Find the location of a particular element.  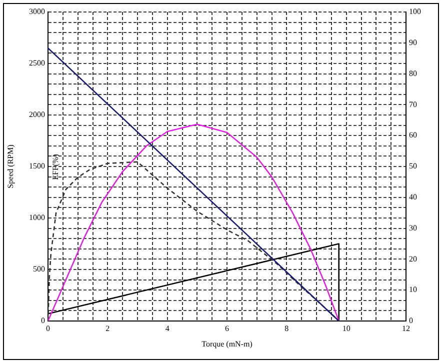

y2-tick-label: 20 is located at coordinates (413, 259).